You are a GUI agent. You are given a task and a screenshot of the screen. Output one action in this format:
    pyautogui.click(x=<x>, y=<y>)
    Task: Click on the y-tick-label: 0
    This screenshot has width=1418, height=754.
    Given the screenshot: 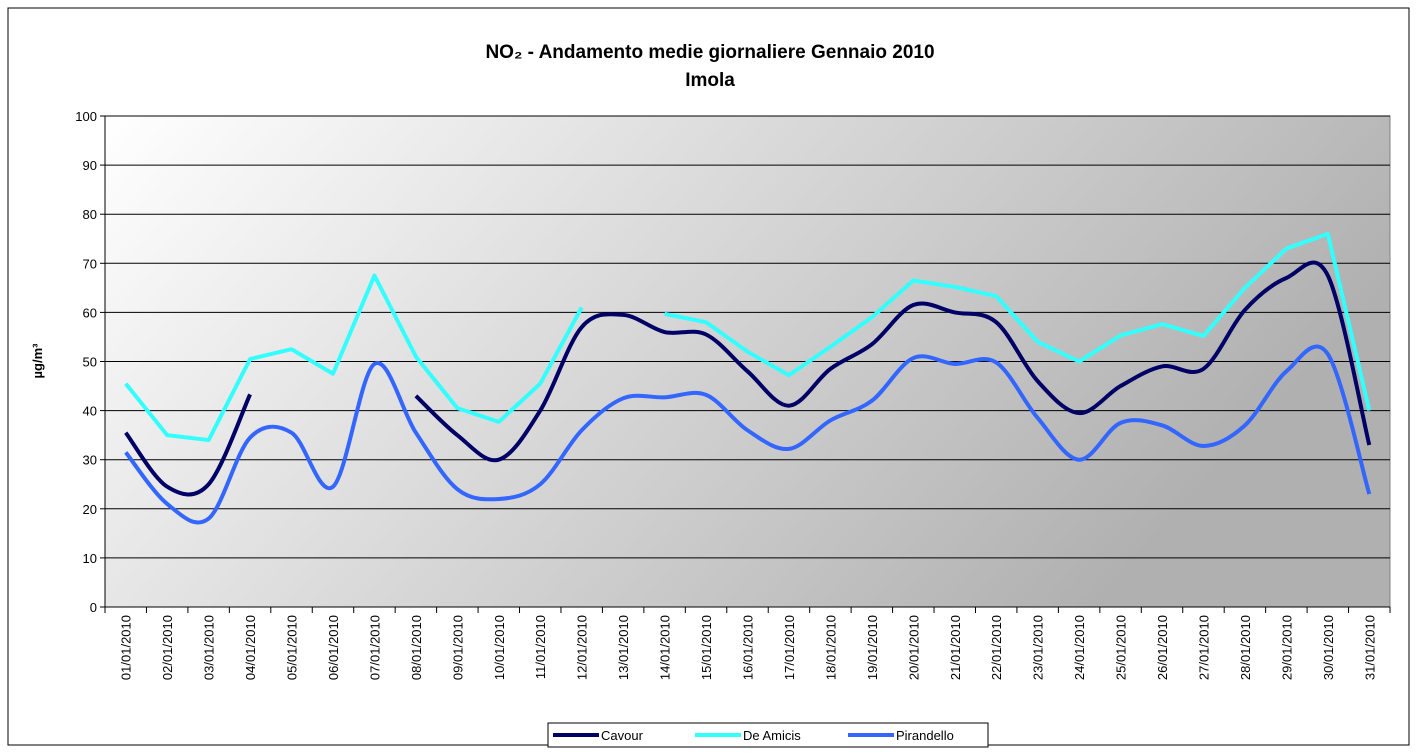 What is the action you would take?
    pyautogui.click(x=93, y=607)
    